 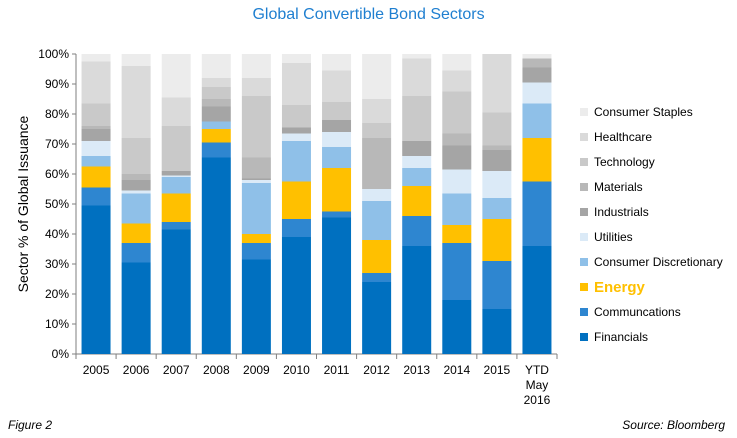 What do you see at coordinates (57, 144) in the screenshot?
I see `y-tick-label: 70%` at bounding box center [57, 144].